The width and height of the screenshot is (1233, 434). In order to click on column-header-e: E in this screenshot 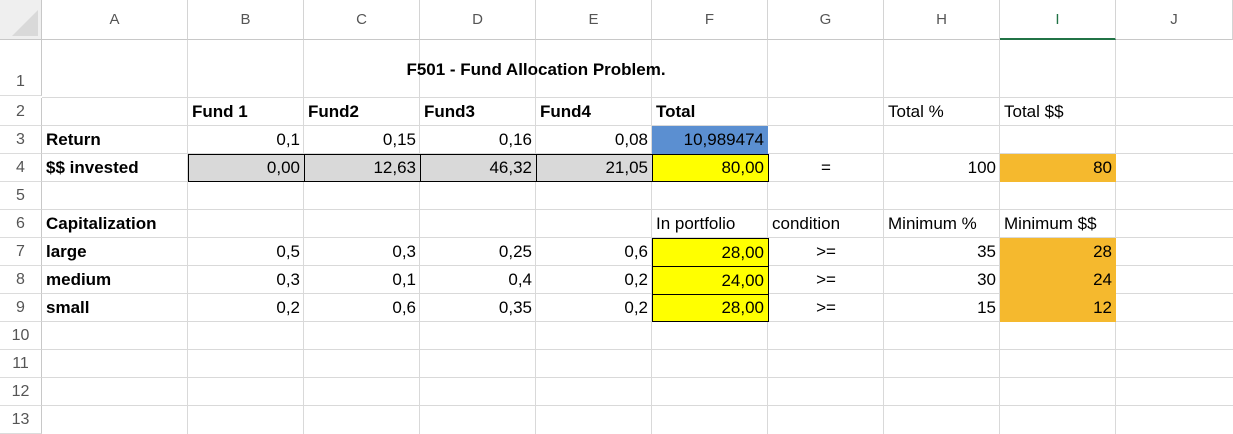, I will do `click(594, 20)`.